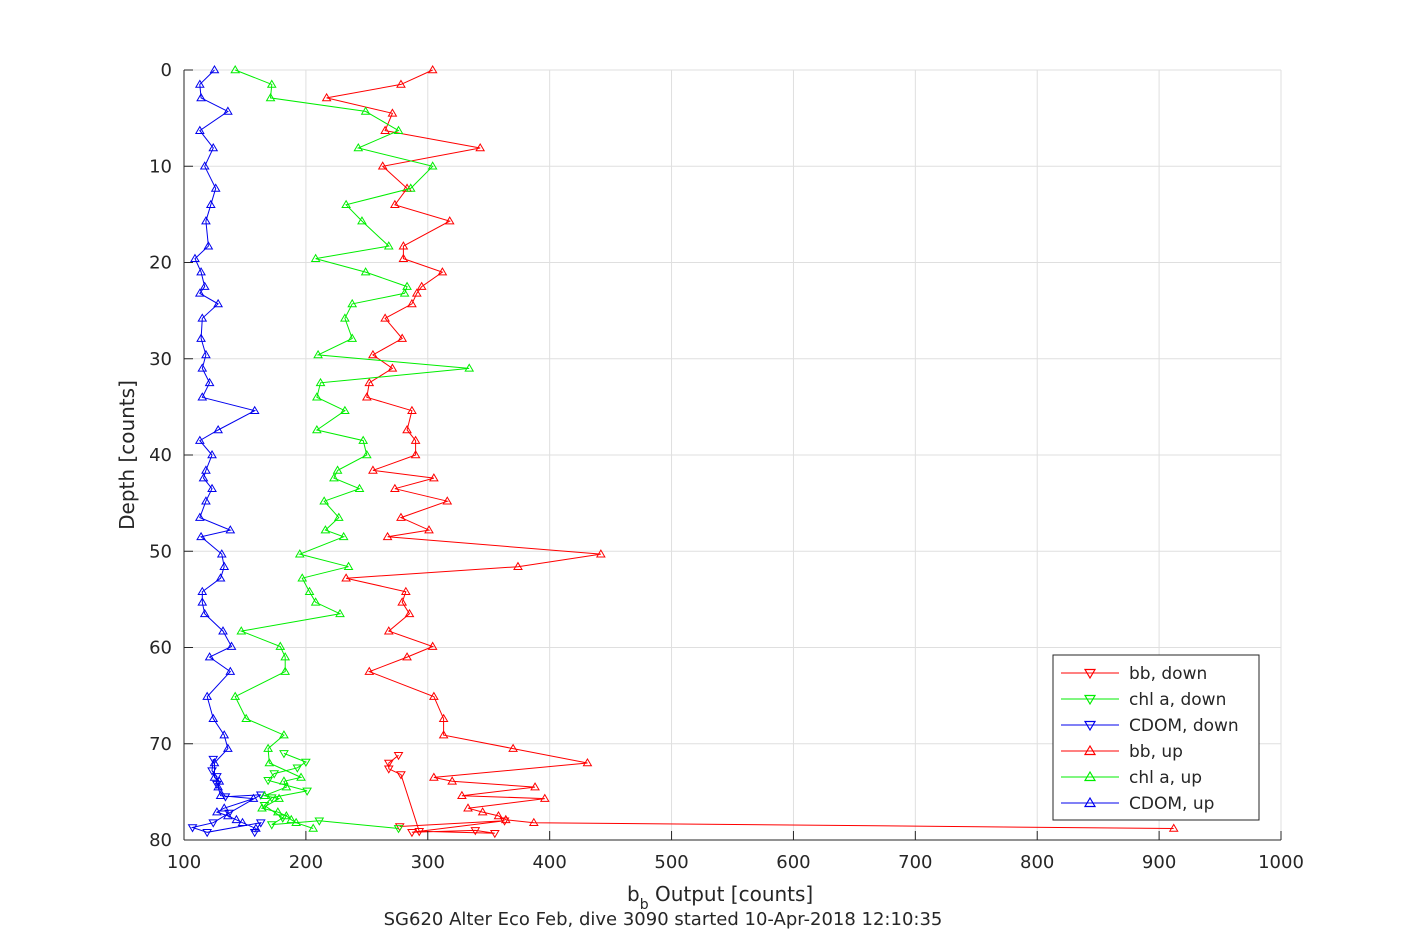 The image size is (1417, 945). What do you see at coordinates (1171, 804) in the screenshot?
I see `legend-label: CDOM, up` at bounding box center [1171, 804].